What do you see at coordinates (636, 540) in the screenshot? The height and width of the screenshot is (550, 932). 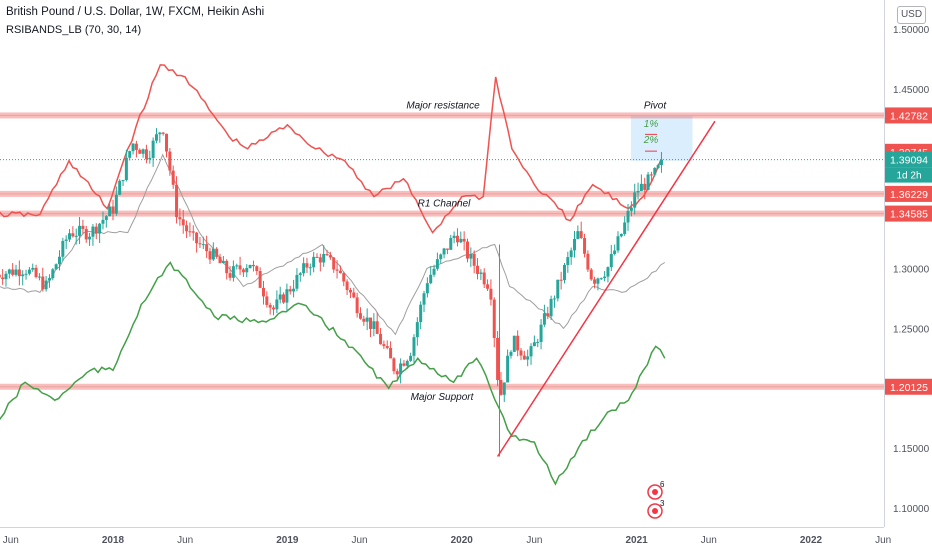 I see `x-tick-label: 2021` at bounding box center [636, 540].